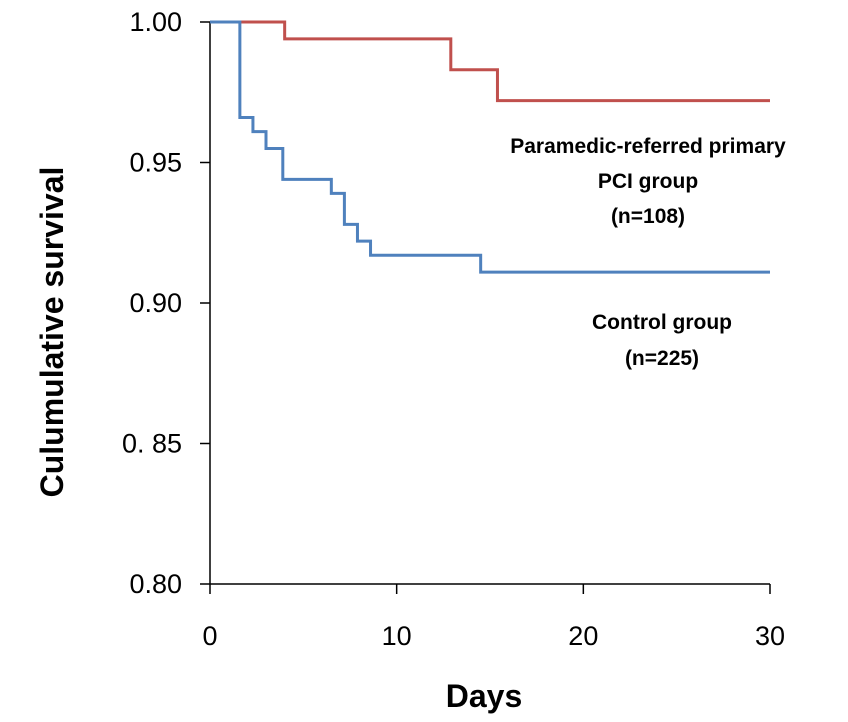 This screenshot has height=722, width=848. Describe the element at coordinates (155, 303) in the screenshot. I see `y-tick-label: 0.90` at that location.